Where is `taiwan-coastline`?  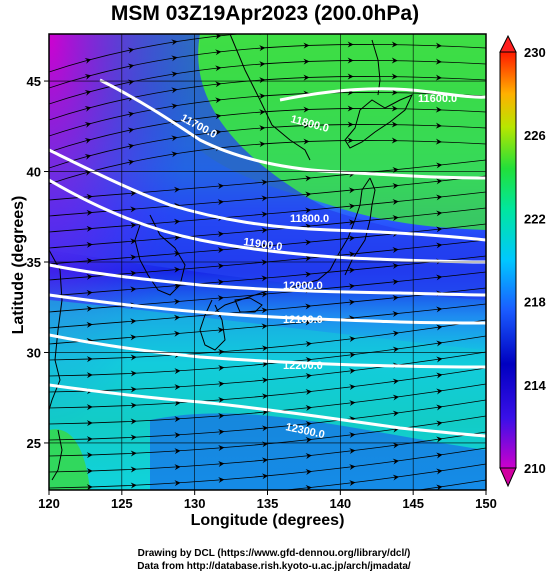 taiwan-coastline is located at coordinates (57, 455).